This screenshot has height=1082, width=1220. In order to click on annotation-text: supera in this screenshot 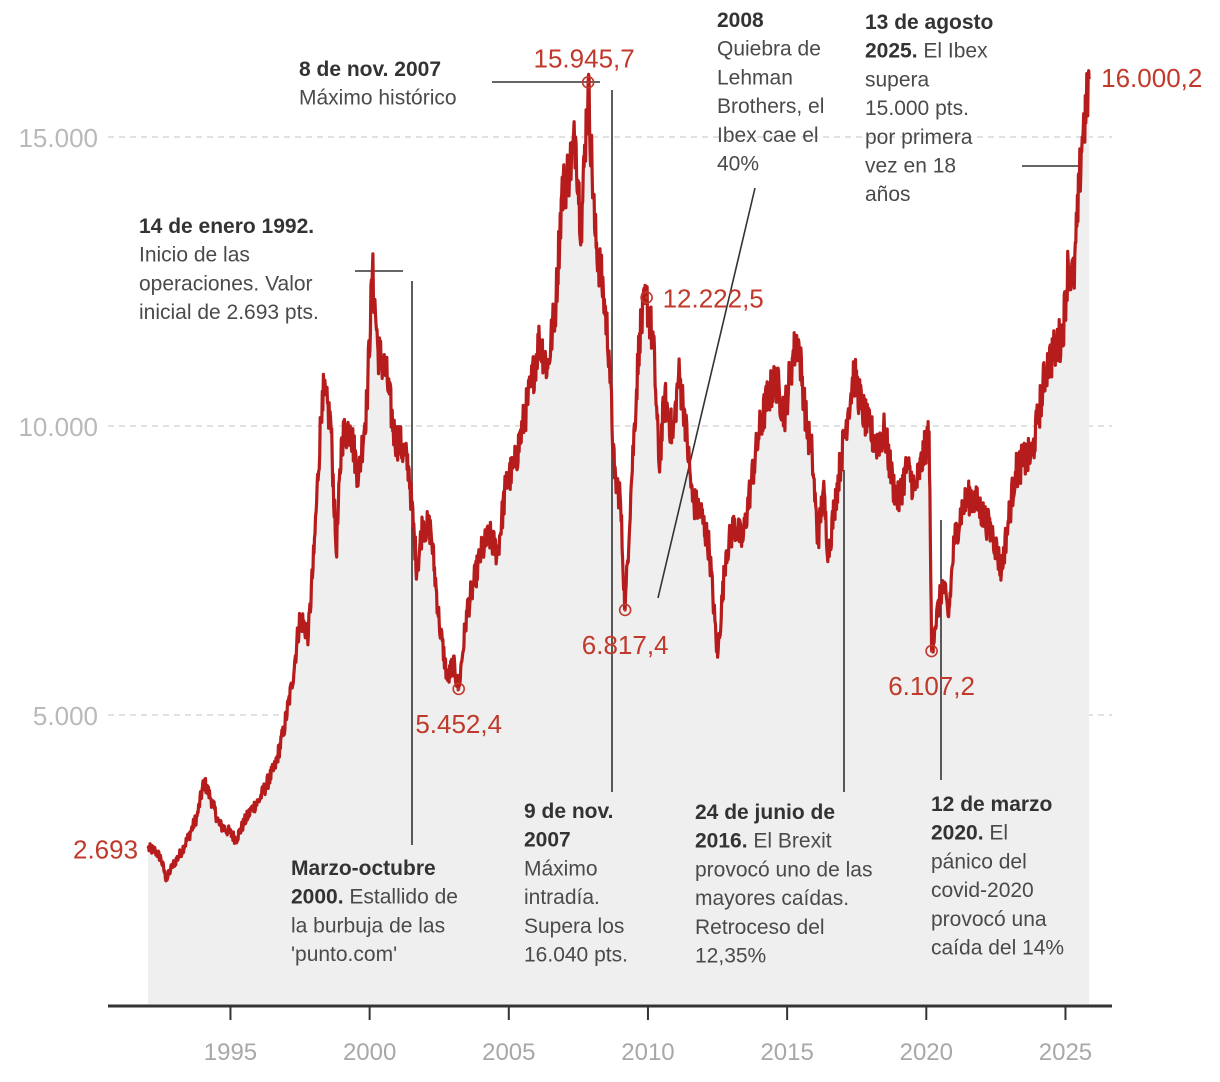, I will do `click(897, 79)`.